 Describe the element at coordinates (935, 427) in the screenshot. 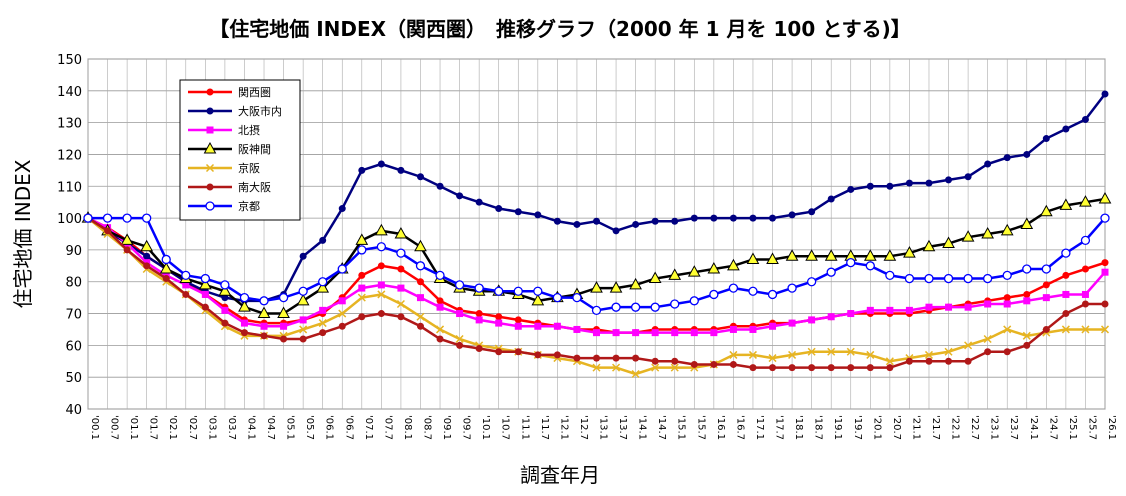

I see `x-tick-label: '21.7` at that location.